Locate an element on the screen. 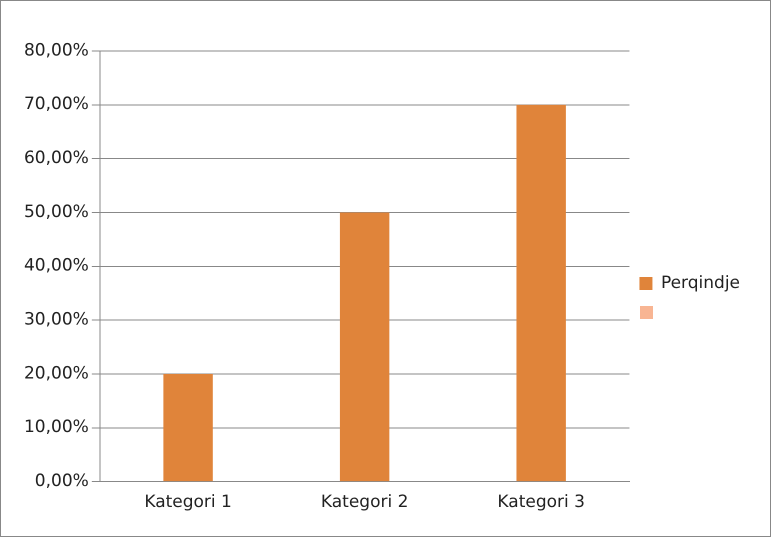 This screenshot has width=773, height=539. x-tick-label: Kategori 3 is located at coordinates (541, 502).